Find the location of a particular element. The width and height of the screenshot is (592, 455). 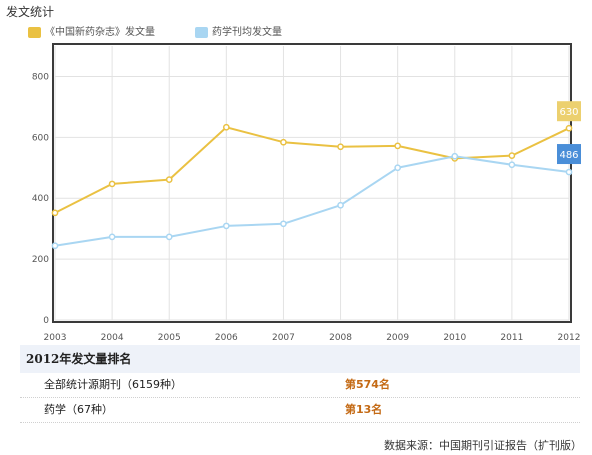

ranking-row-value: 第574名 is located at coordinates (367, 384).